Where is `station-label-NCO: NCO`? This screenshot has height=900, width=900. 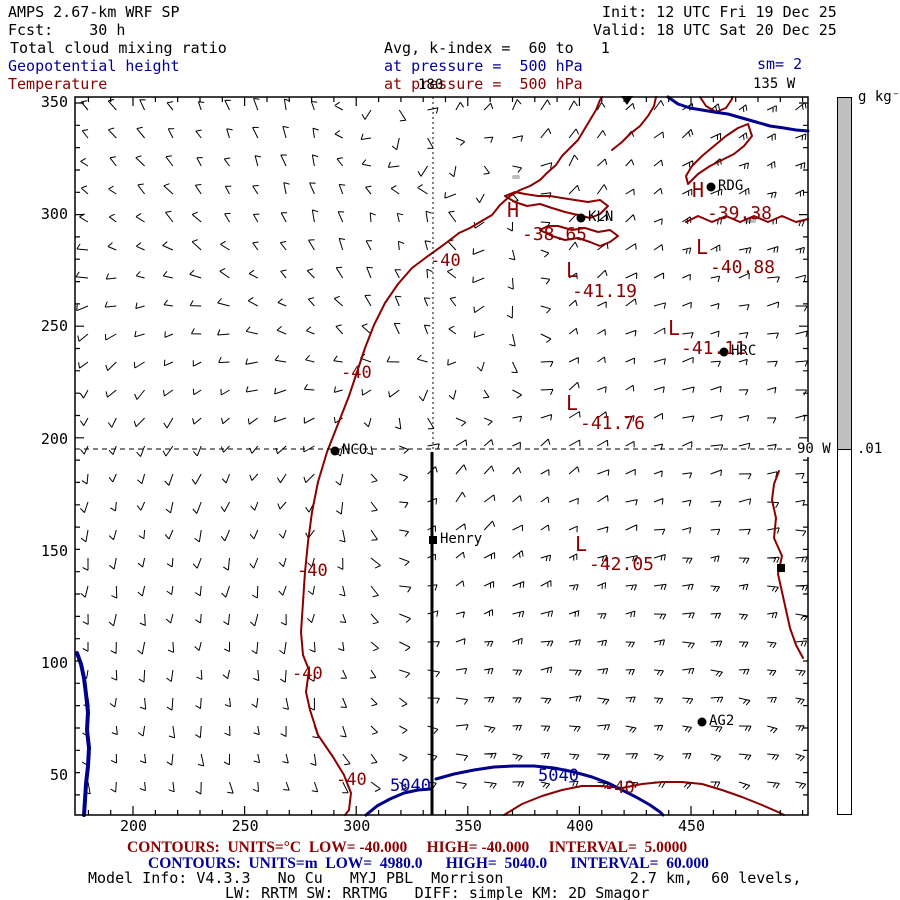
station-label-NCO: NCO is located at coordinates (355, 450).